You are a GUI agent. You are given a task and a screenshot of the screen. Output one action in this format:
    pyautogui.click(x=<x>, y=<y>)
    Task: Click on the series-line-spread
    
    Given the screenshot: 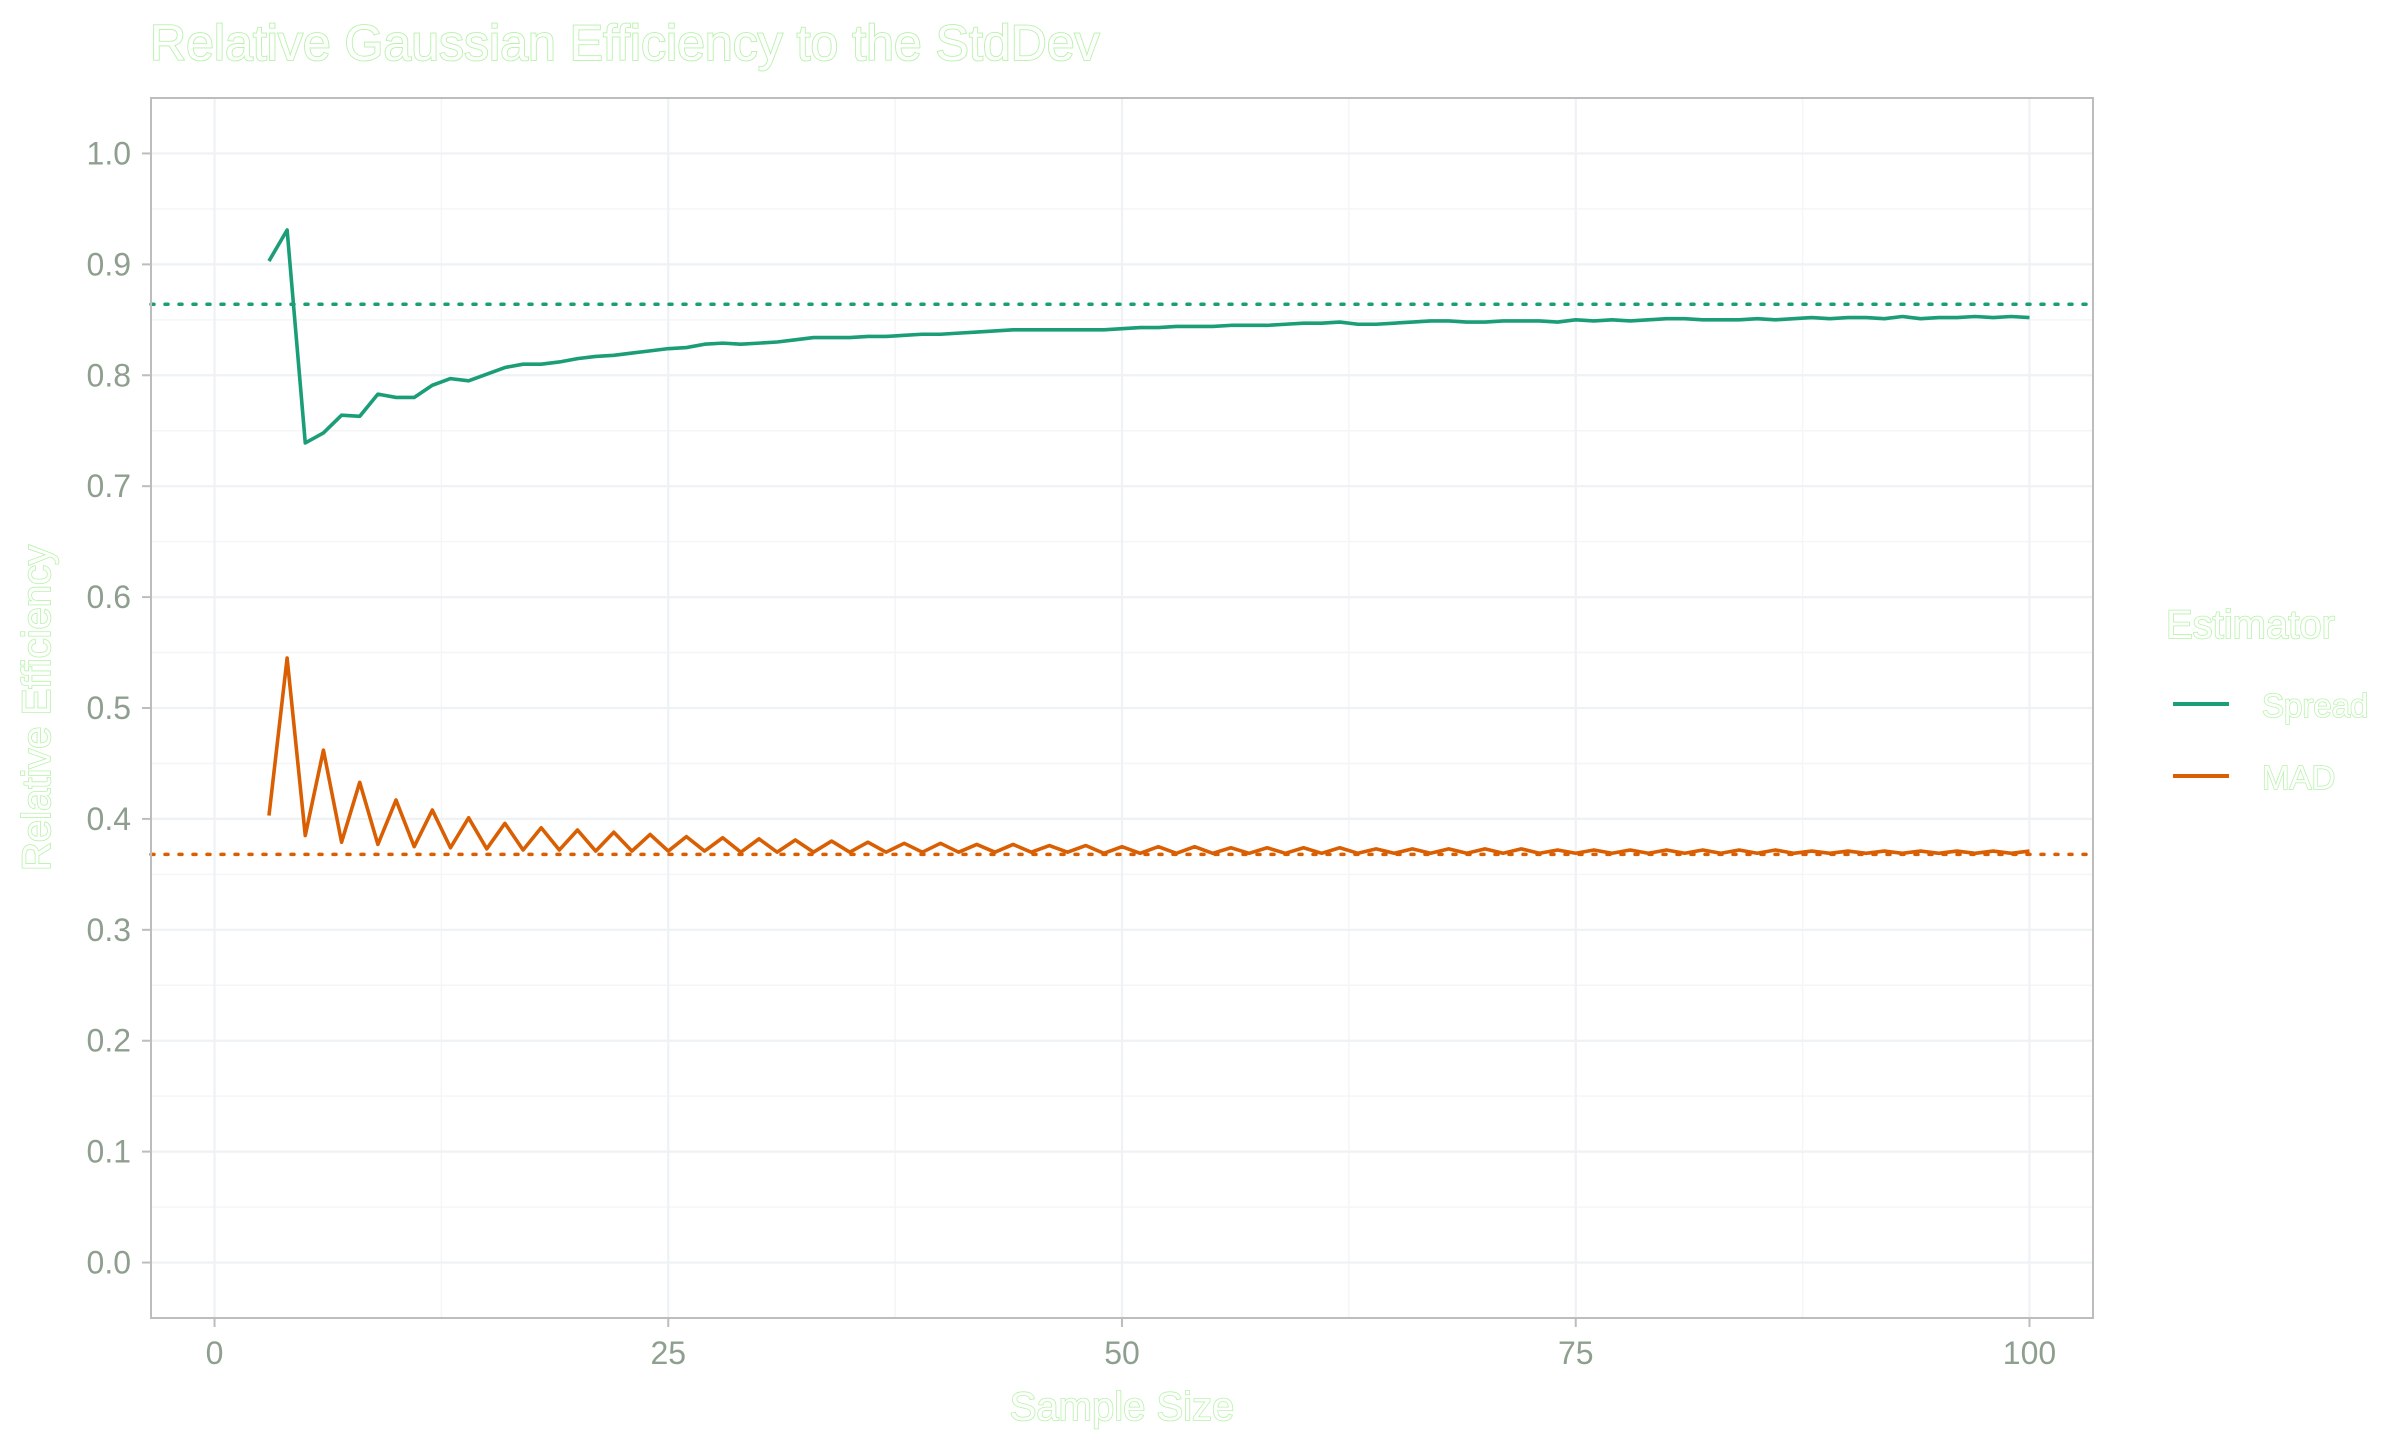 What is the action you would take?
    pyautogui.click(x=1148, y=336)
    